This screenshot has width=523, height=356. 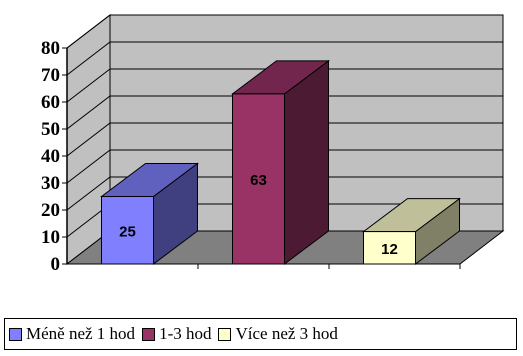 I want to click on y-tick-label: 20, so click(x=50, y=210).